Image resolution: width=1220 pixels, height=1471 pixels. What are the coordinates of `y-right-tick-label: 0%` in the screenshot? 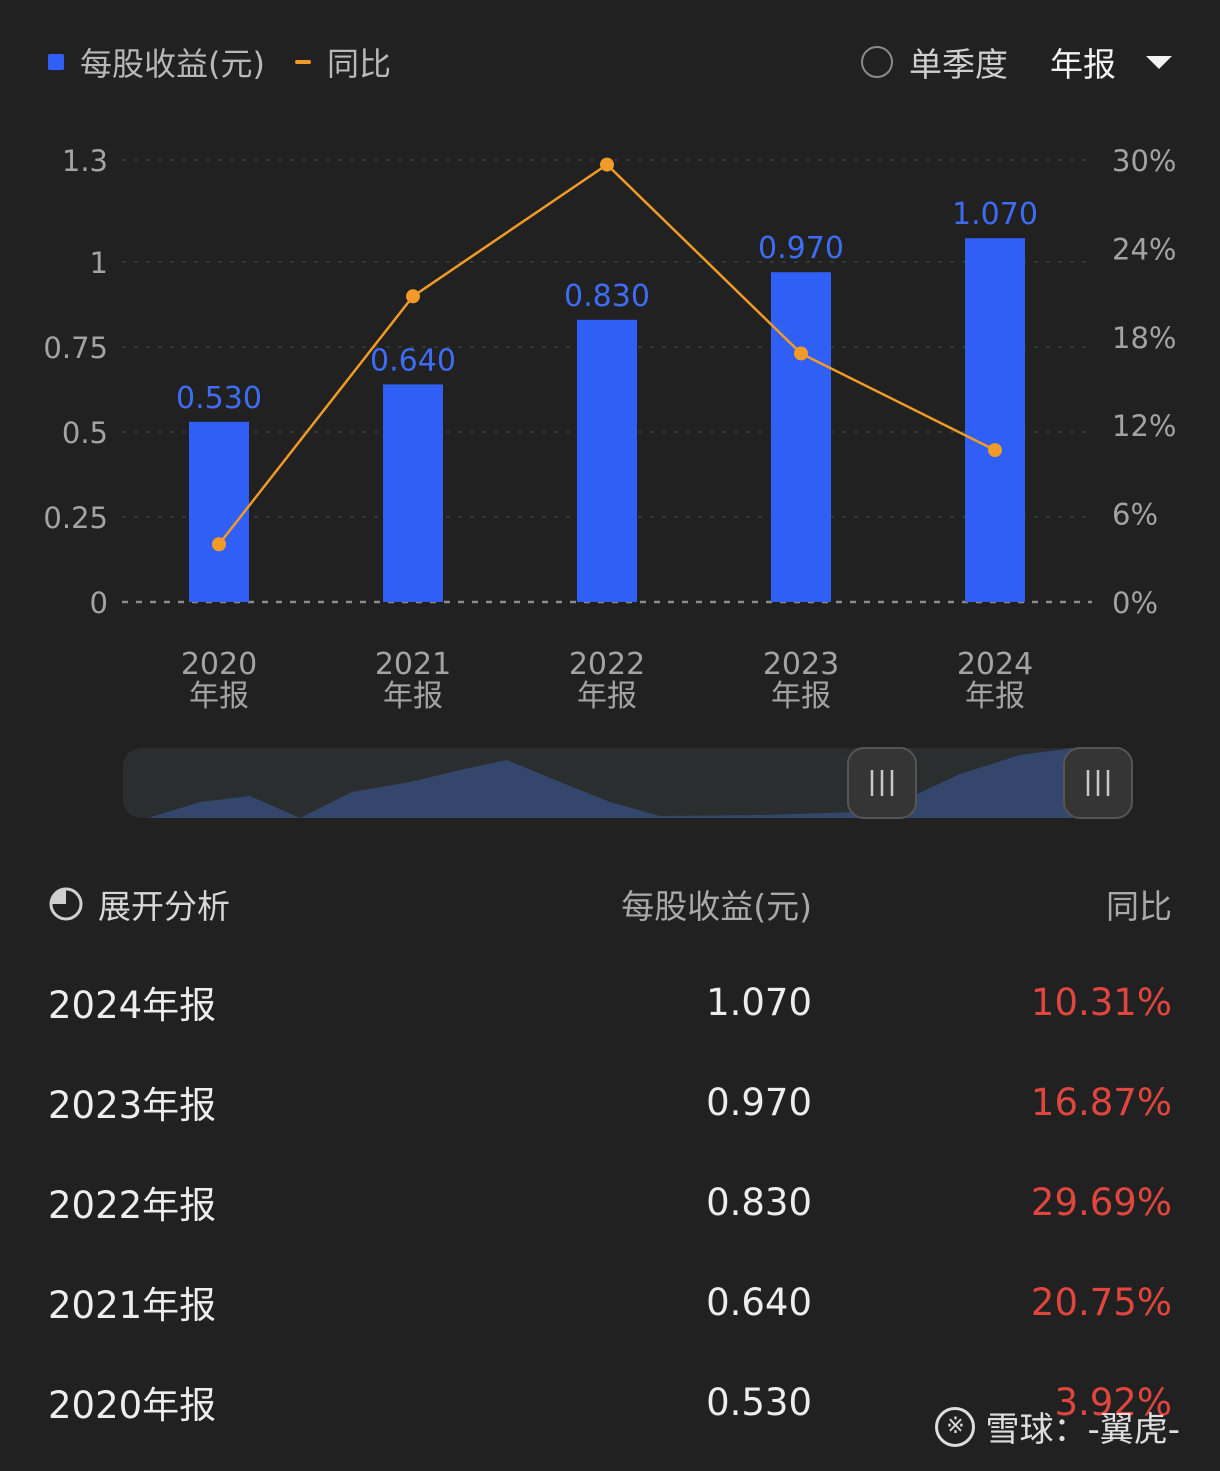 It's located at (1135, 603).